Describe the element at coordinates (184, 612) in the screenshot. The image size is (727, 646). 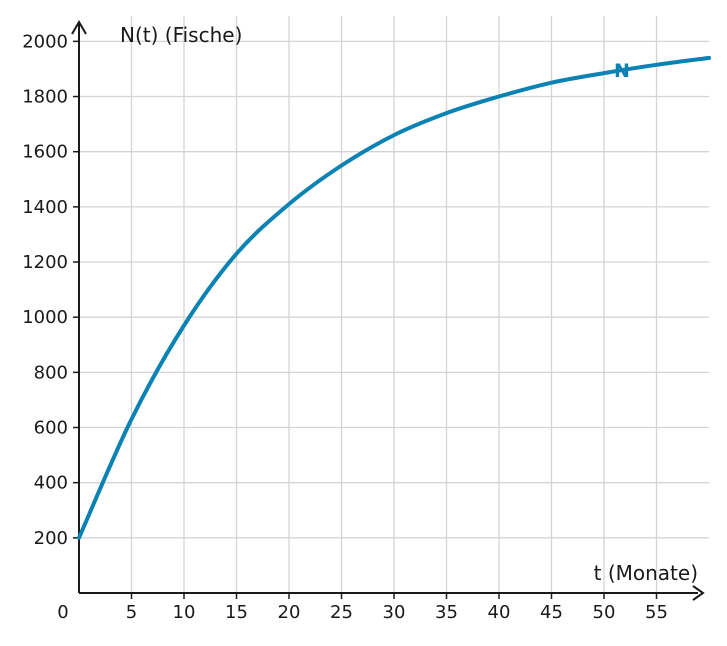
I see `x-tick-label: 10` at that location.